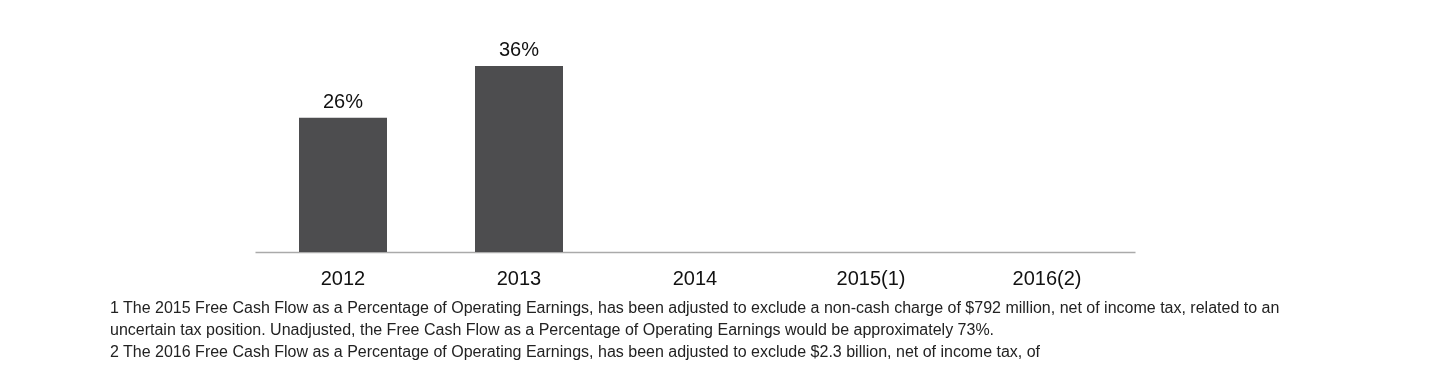  I want to click on x-tick-label: 2014, so click(695, 277).